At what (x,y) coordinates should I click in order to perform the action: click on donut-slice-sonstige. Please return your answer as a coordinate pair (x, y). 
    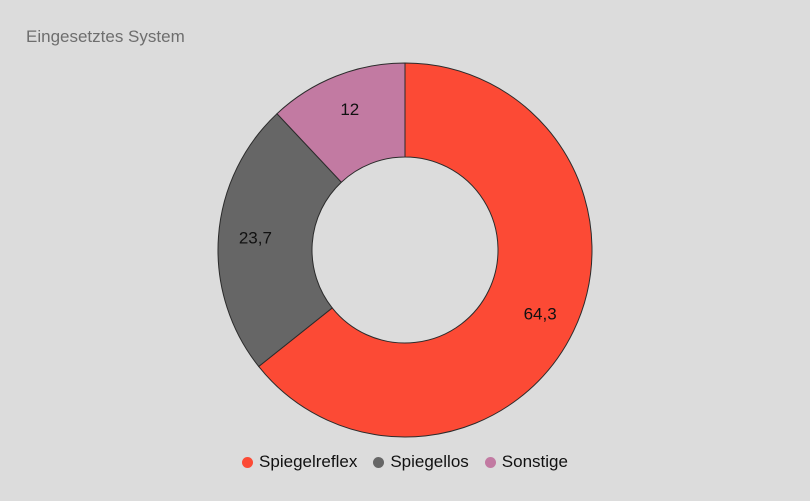
    Looking at the image, I should click on (341, 122).